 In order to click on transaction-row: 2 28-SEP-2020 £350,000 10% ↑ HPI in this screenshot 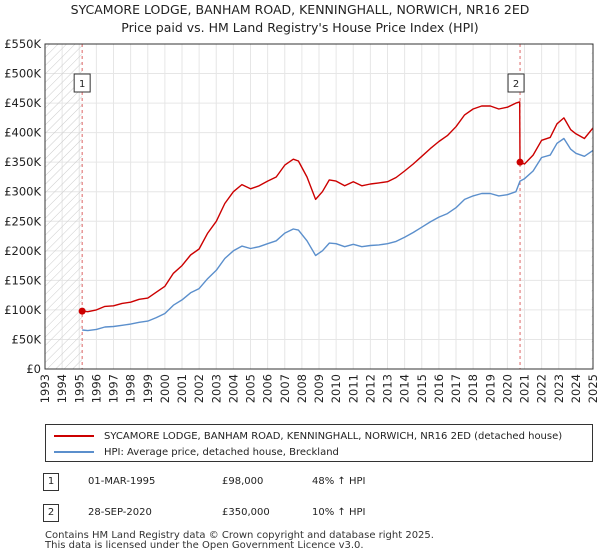, I will do `click(300, 515)`.